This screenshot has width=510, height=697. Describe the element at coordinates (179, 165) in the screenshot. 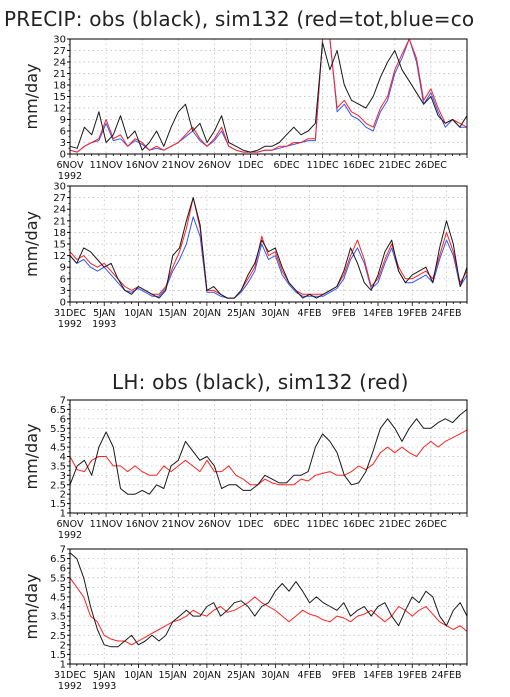

I see `x-tick-label: 21NOV` at that location.